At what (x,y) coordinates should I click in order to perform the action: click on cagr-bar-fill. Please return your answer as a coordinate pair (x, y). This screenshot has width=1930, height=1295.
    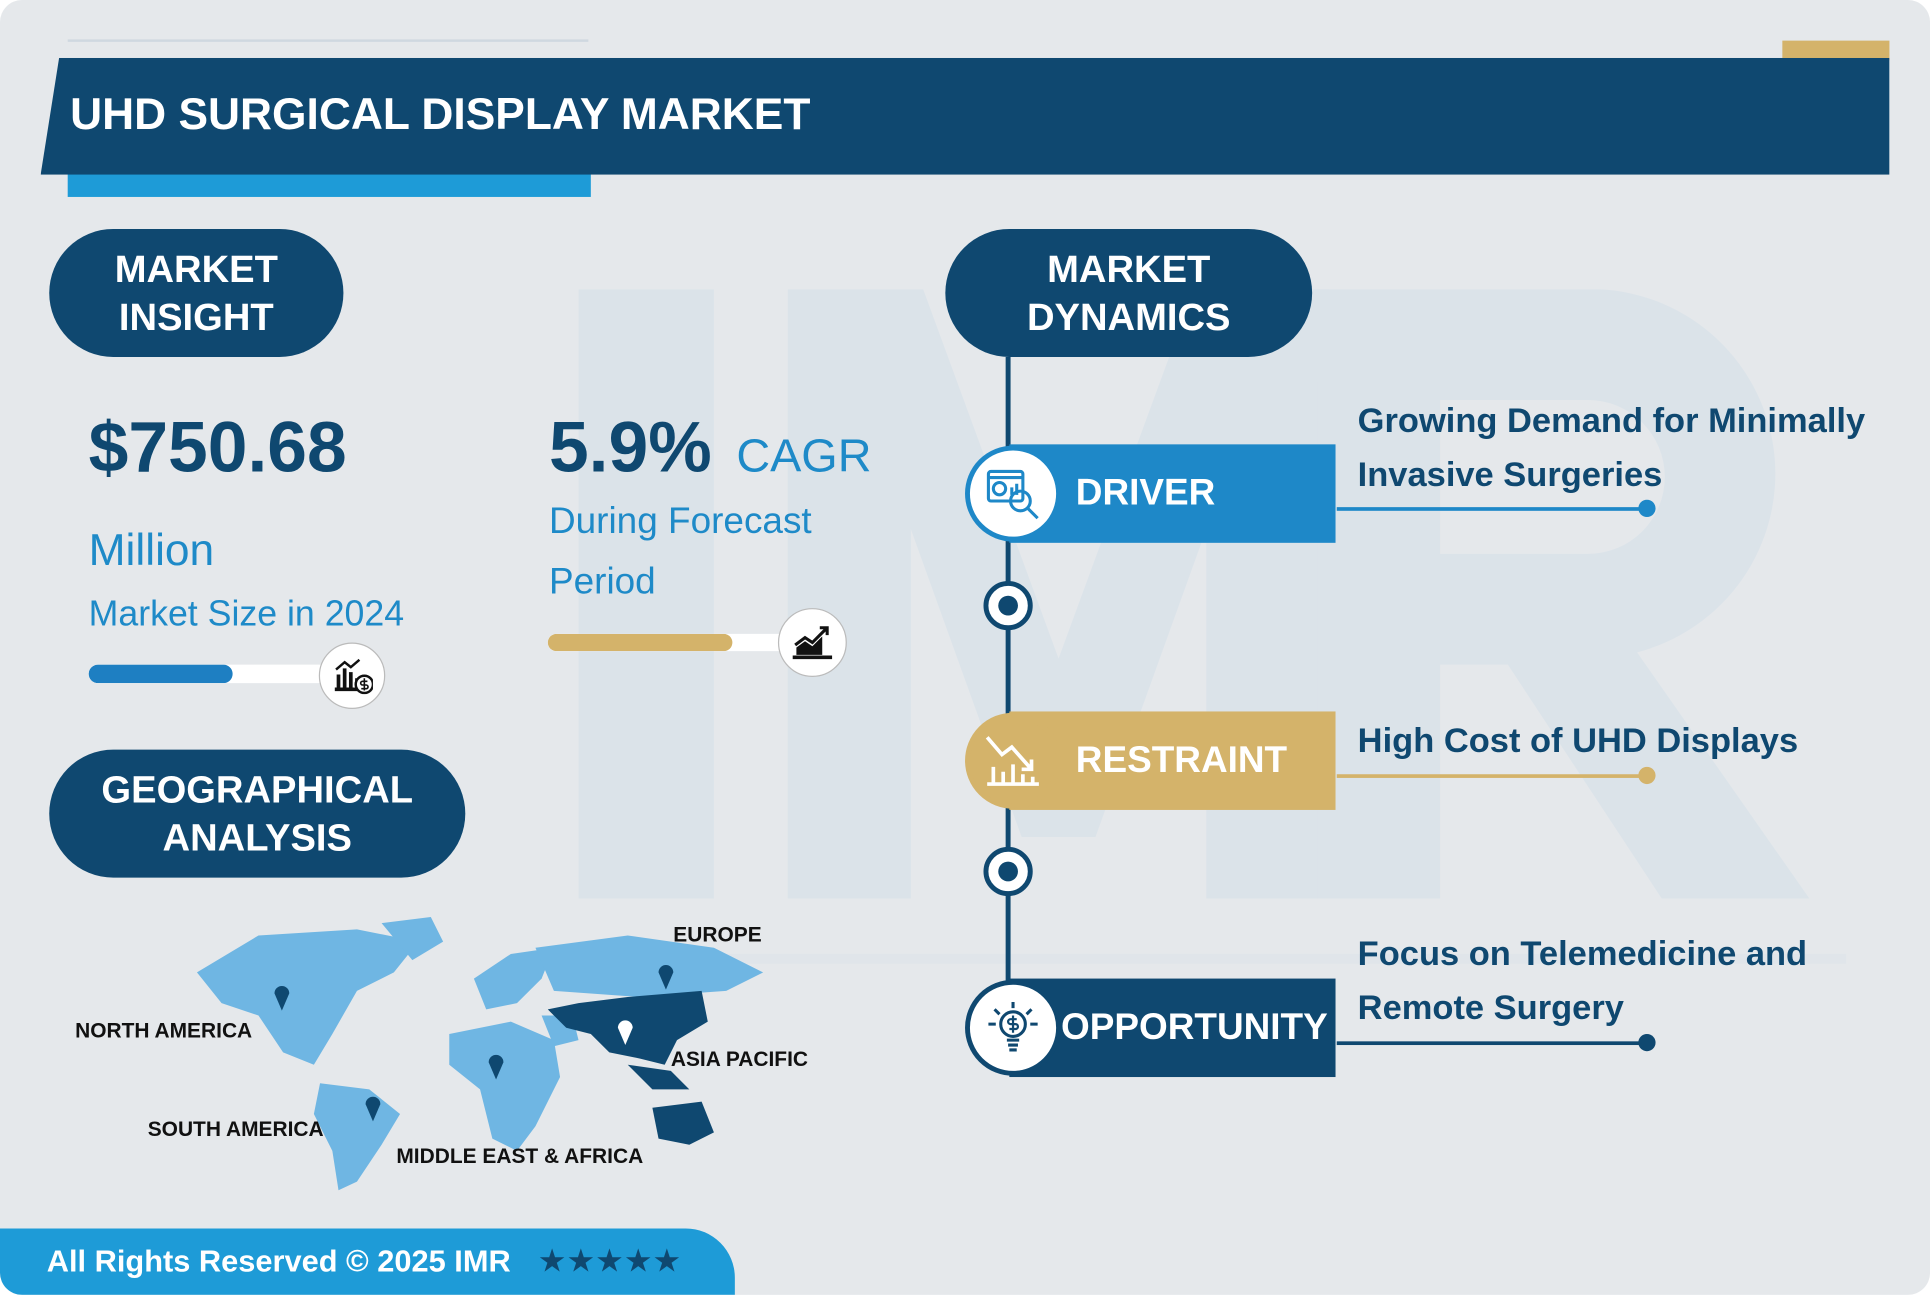
    Looking at the image, I should click on (640, 642).